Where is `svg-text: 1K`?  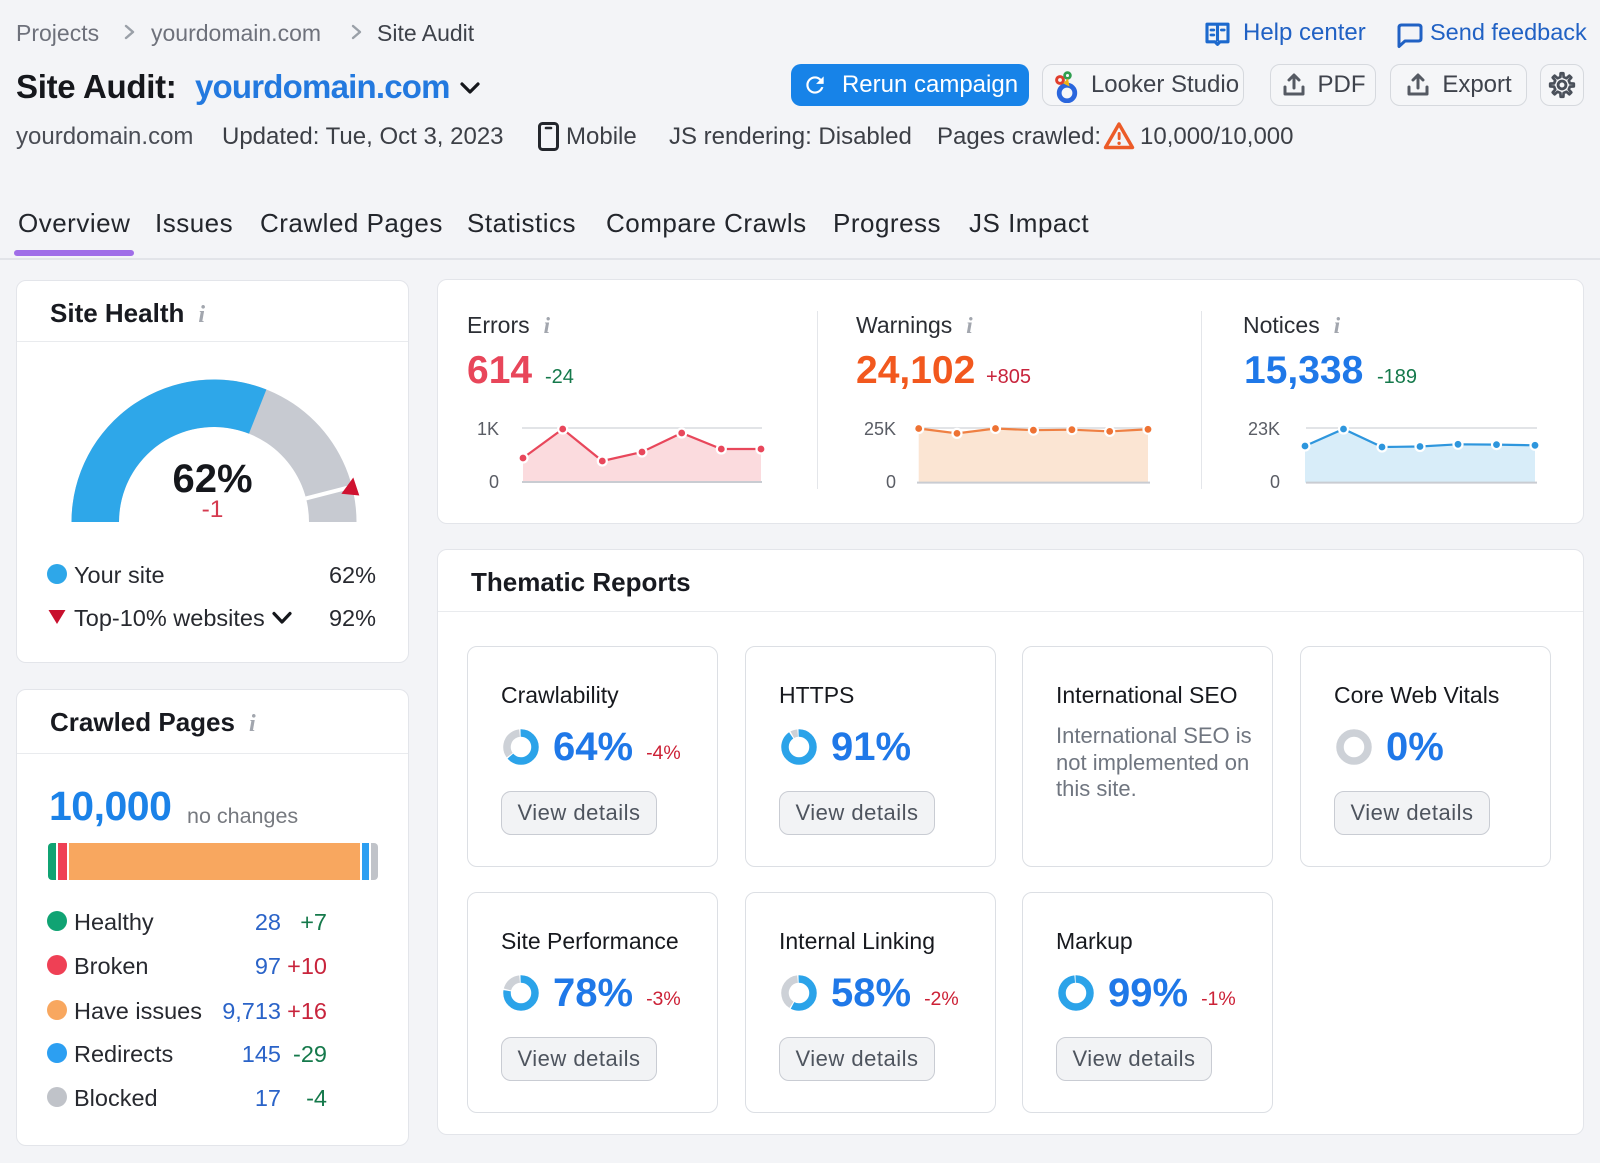 svg-text: 1K is located at coordinates (488, 429).